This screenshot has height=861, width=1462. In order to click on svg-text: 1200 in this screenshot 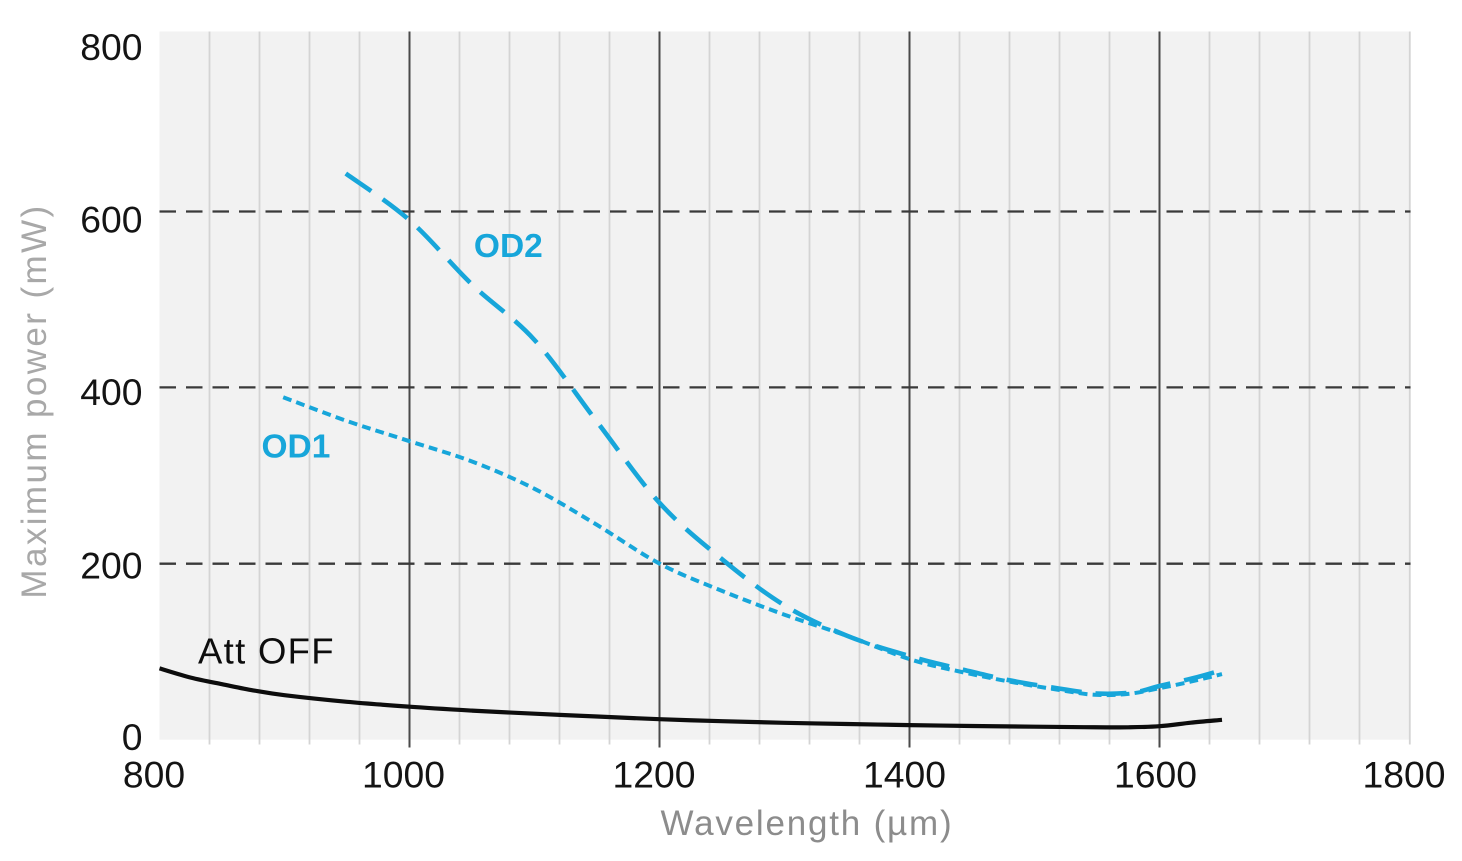, I will do `click(654, 774)`.